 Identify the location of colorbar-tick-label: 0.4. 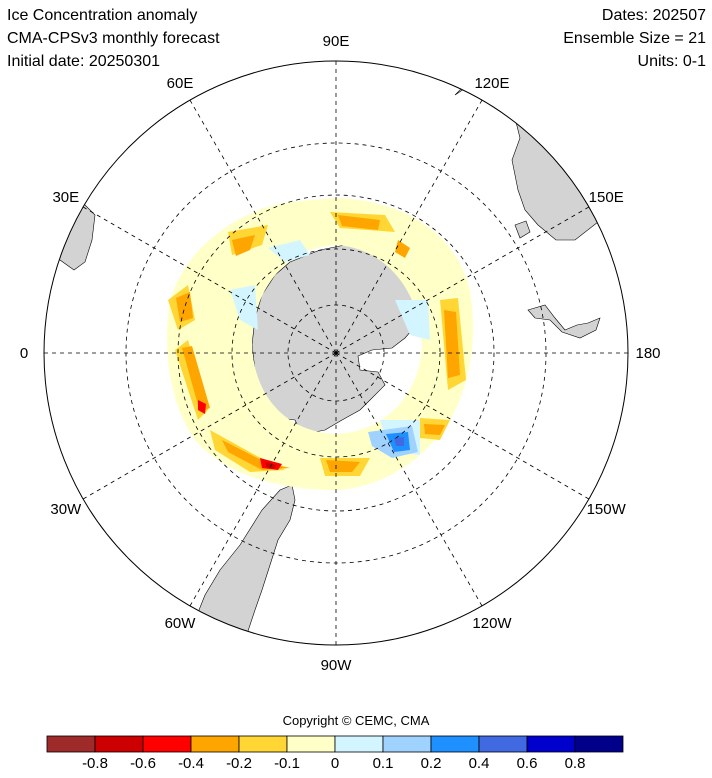
(479, 763).